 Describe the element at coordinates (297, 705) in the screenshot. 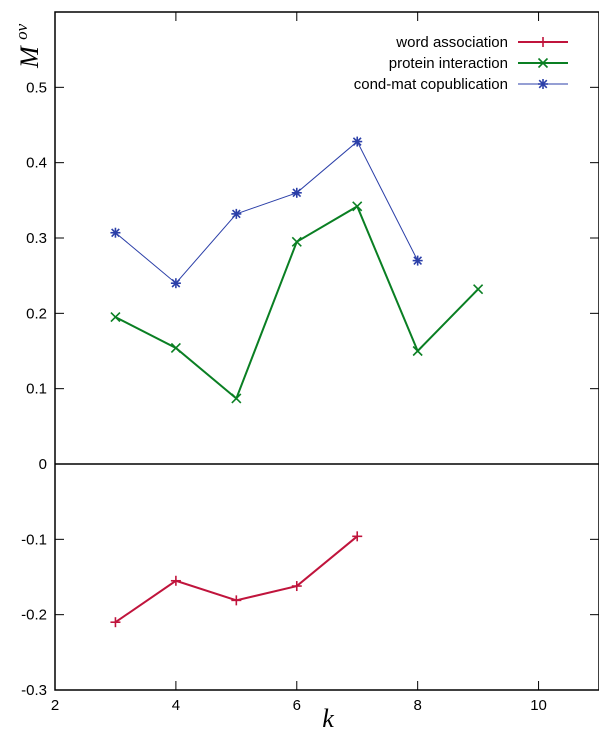

I see `x-tick-label: 6` at that location.